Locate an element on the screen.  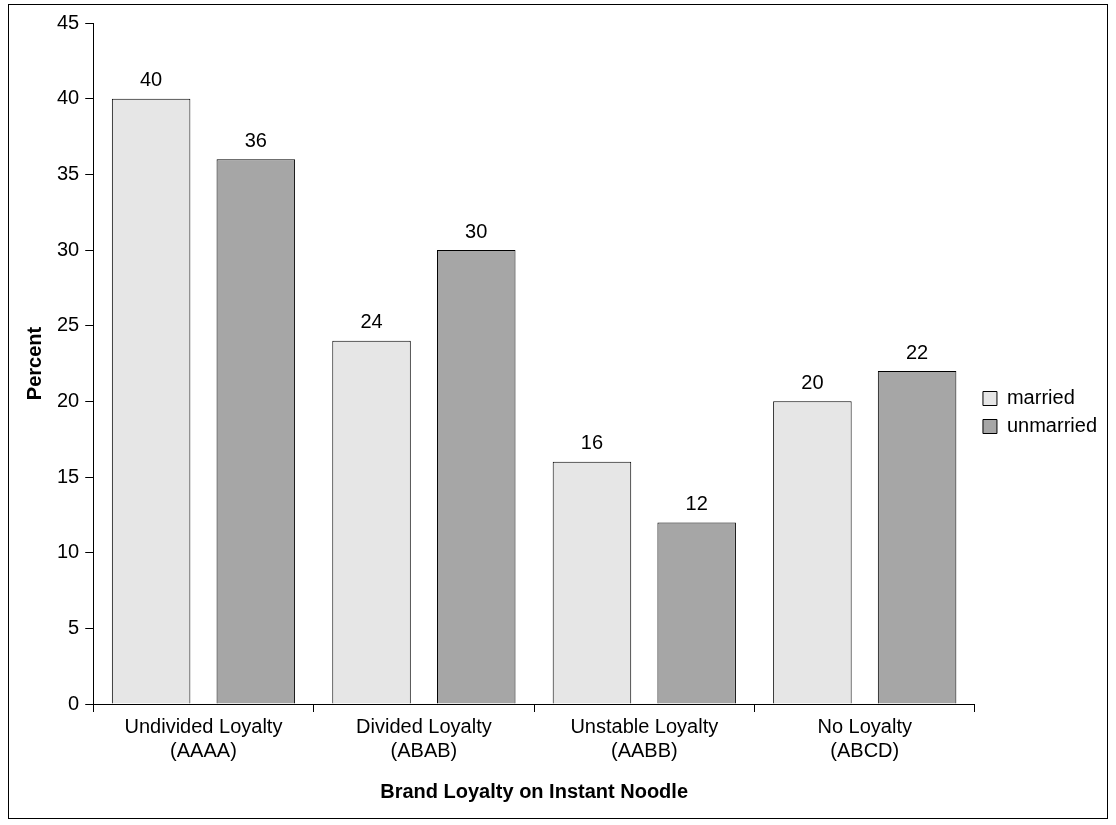
legend-label: unmarried is located at coordinates (1052, 425).